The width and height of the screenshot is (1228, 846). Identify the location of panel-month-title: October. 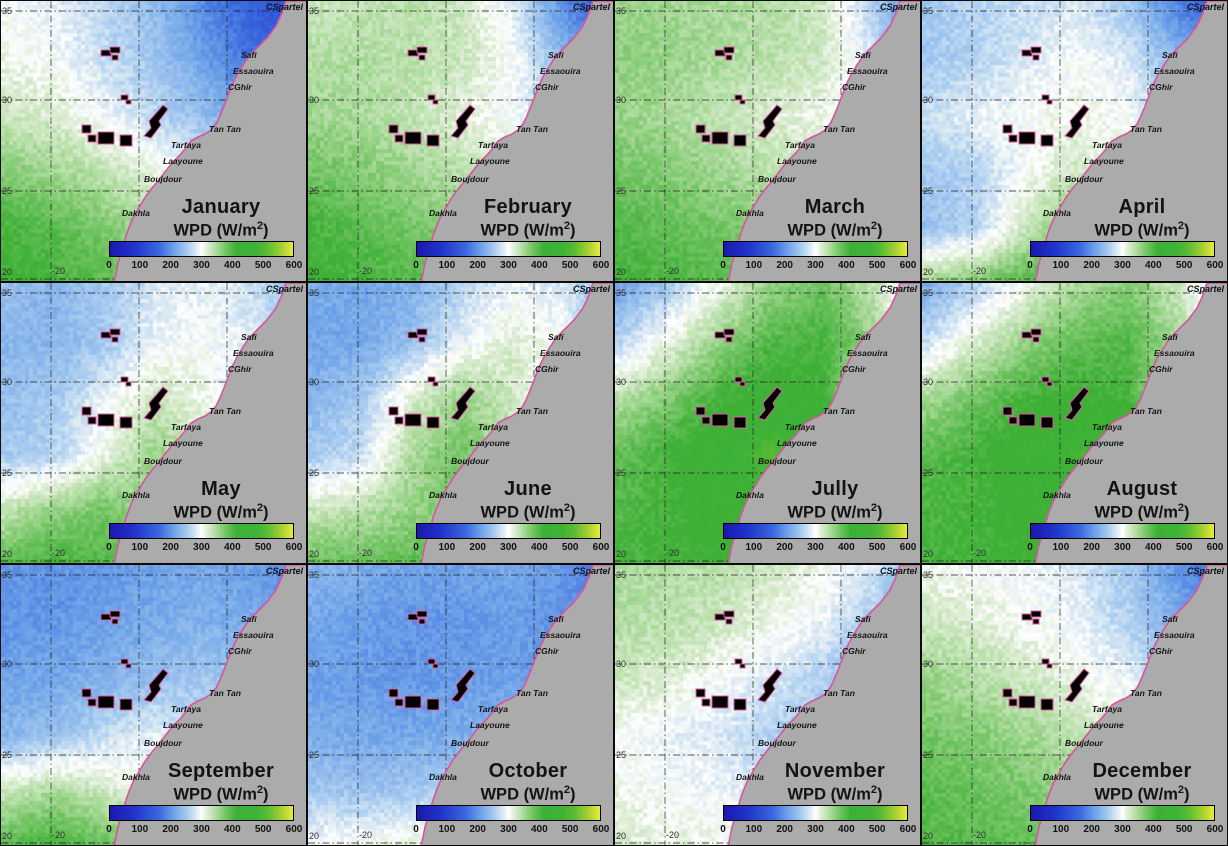
(528, 771).